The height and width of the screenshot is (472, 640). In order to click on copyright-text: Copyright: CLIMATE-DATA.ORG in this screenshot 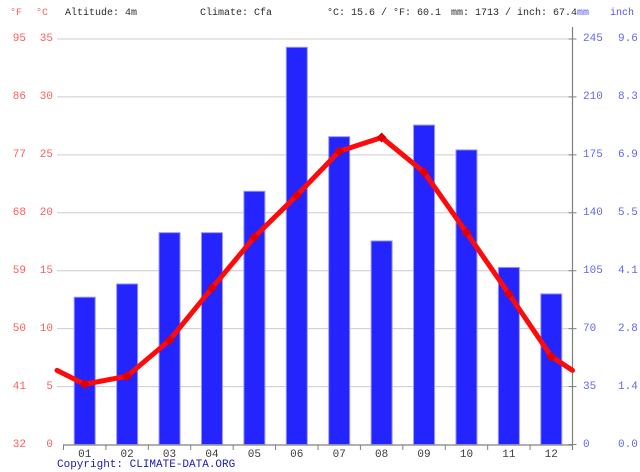, I will do `click(146, 465)`.